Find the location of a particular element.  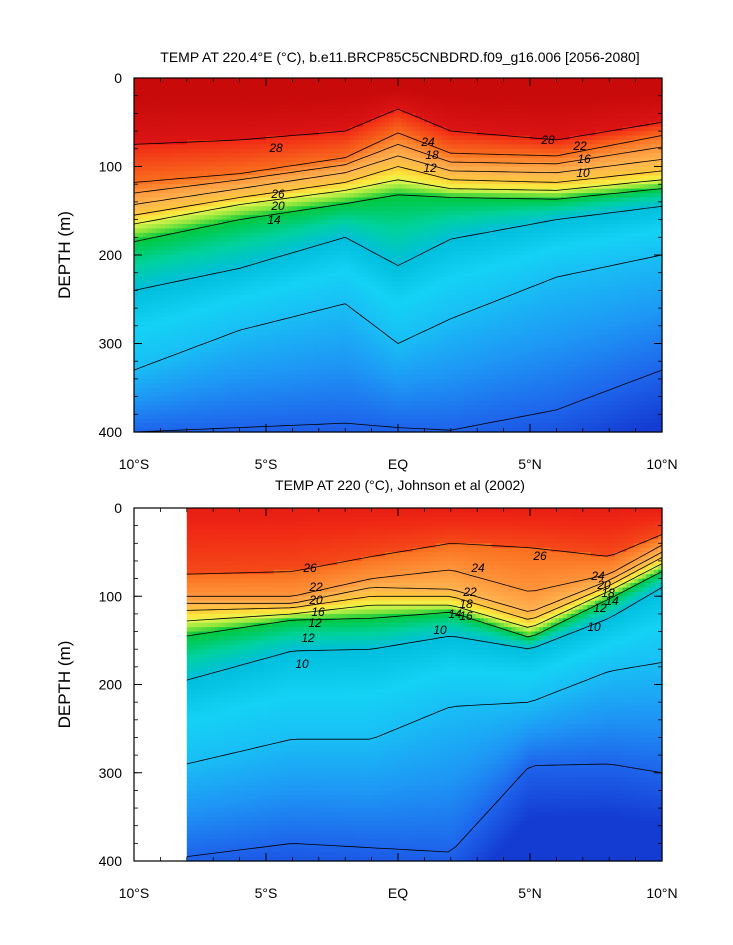

contour-label: 16 is located at coordinates (584, 159).